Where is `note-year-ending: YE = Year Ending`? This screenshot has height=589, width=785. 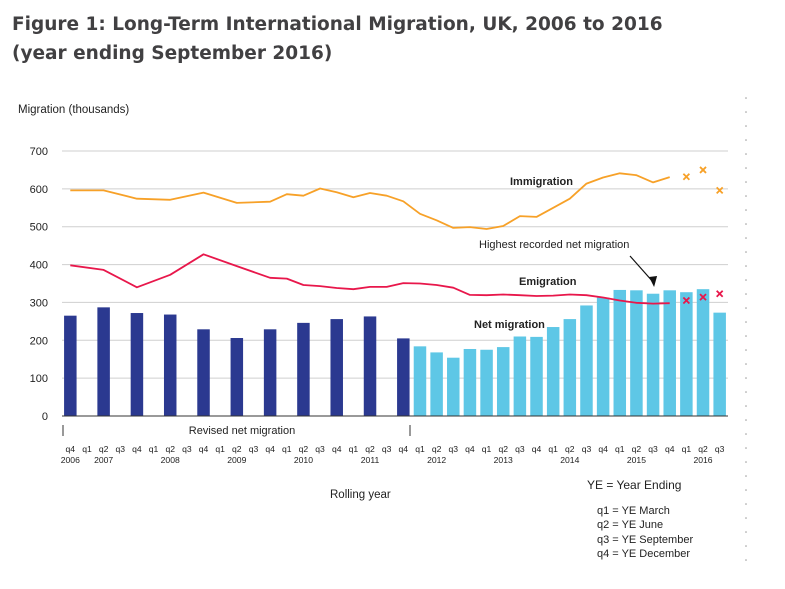 note-year-ending: YE = Year Ending is located at coordinates (634, 485).